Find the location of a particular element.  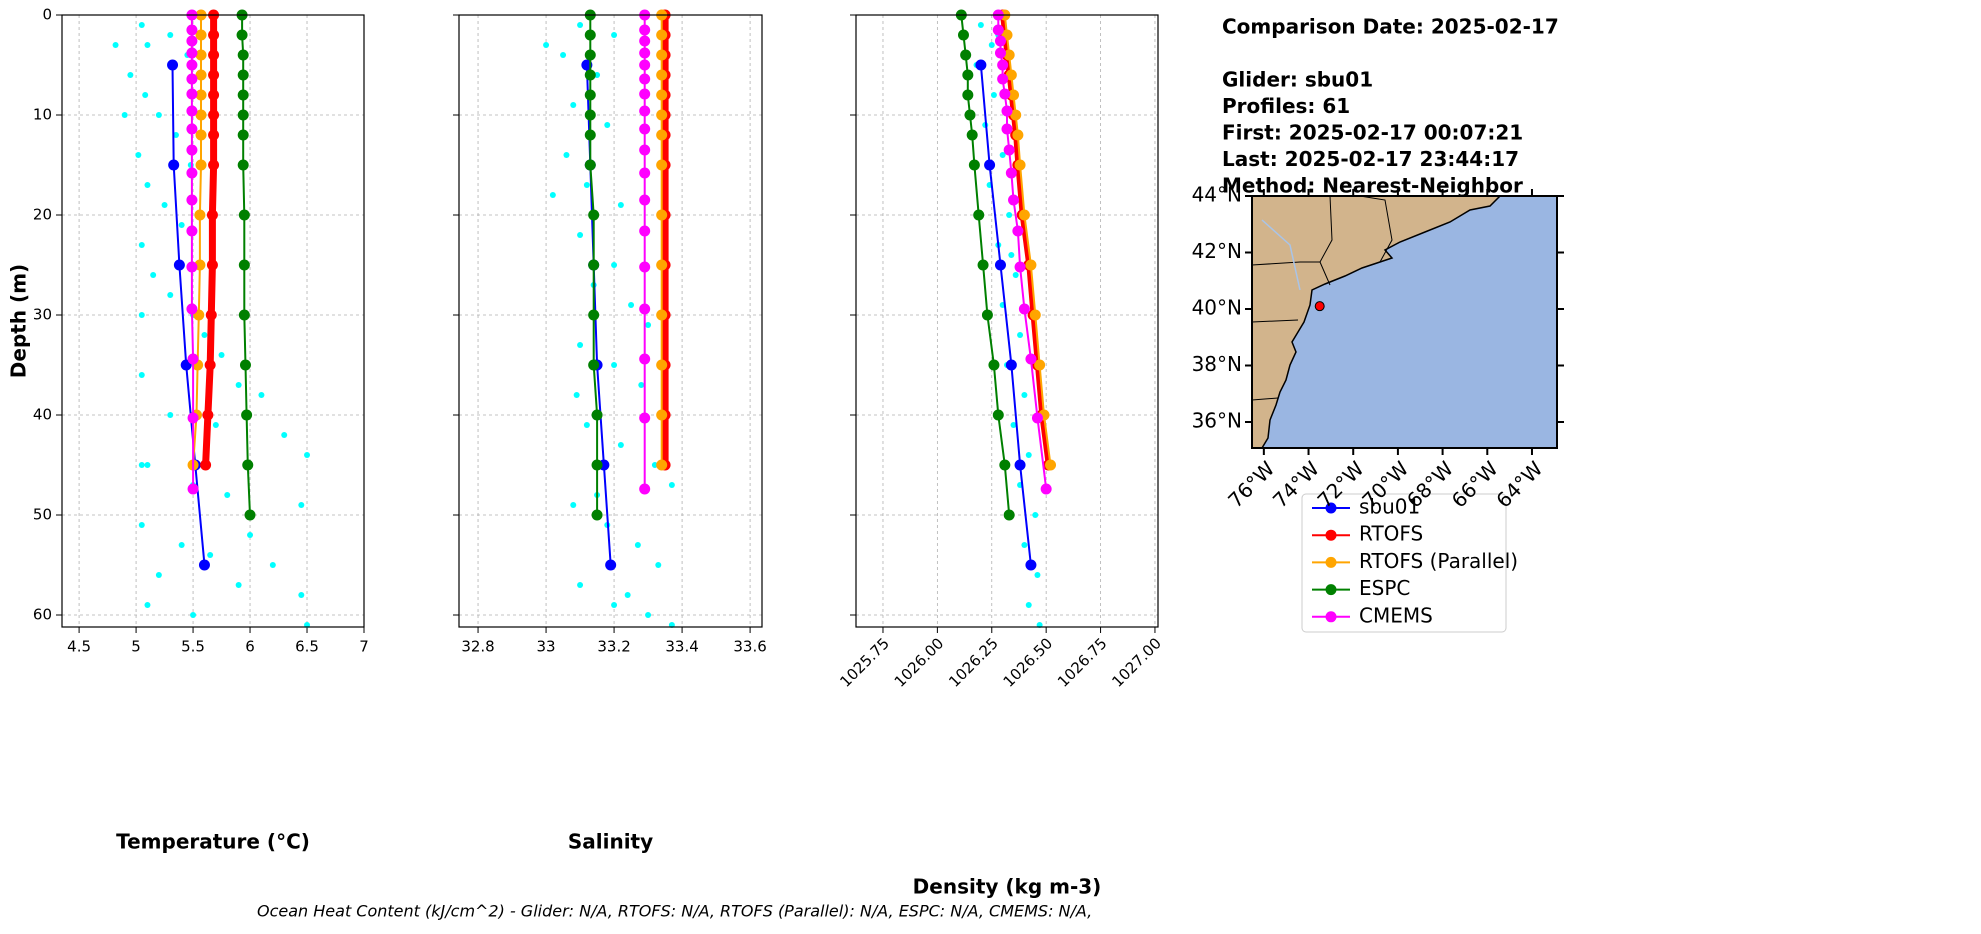

legend is located at coordinates (1404, 563).